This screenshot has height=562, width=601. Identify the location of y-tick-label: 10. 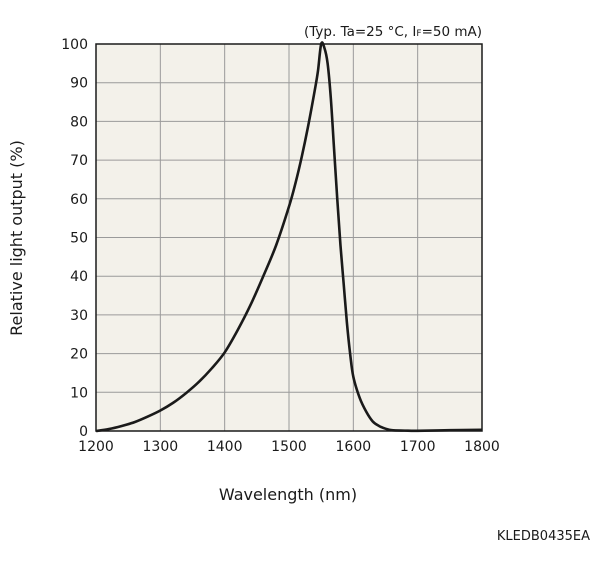
(79, 393).